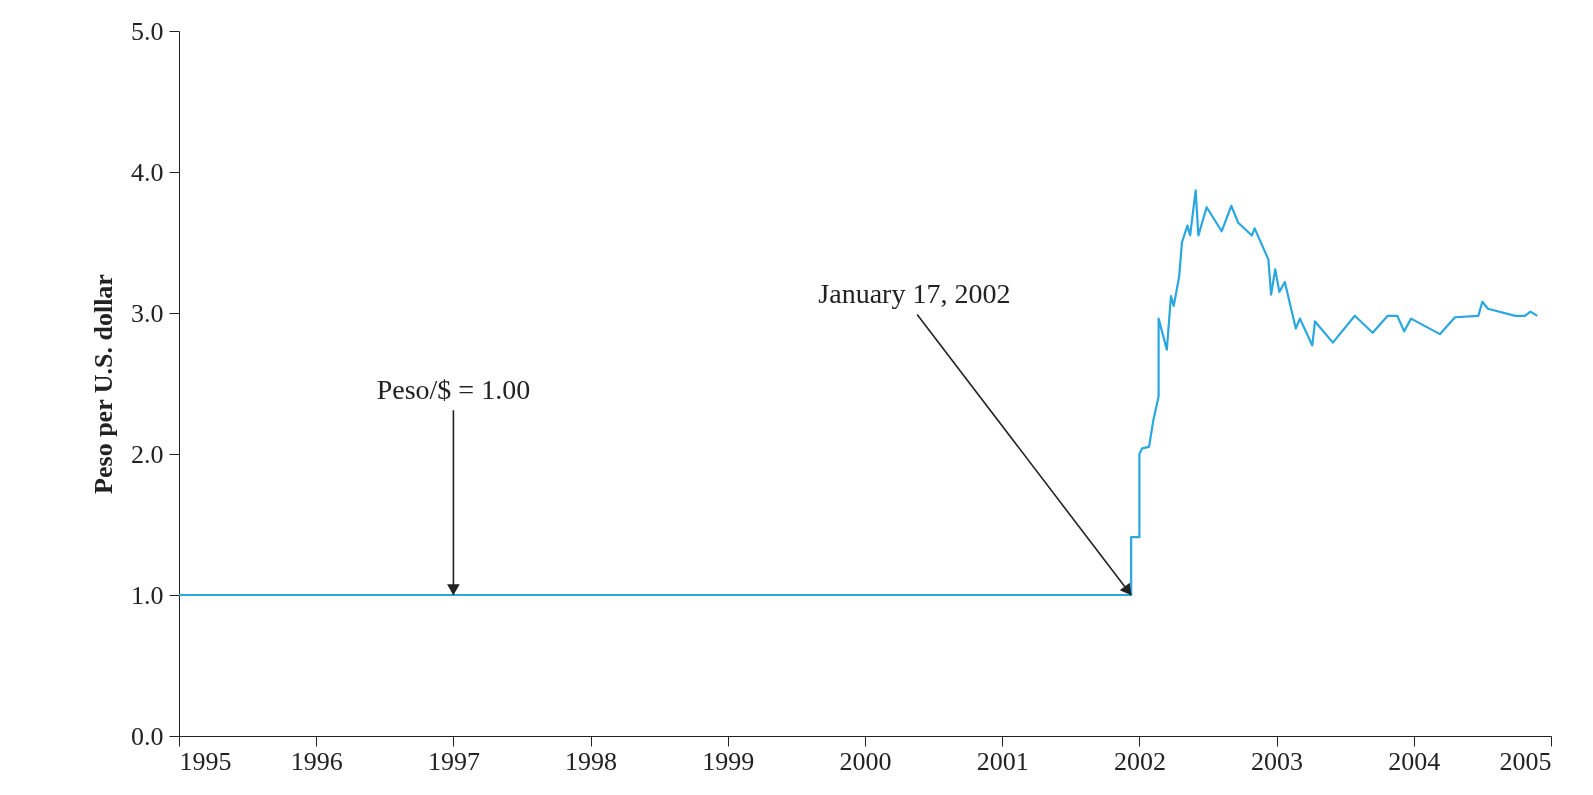  What do you see at coordinates (1139, 761) in the screenshot?
I see `x-tick-label: 2002` at bounding box center [1139, 761].